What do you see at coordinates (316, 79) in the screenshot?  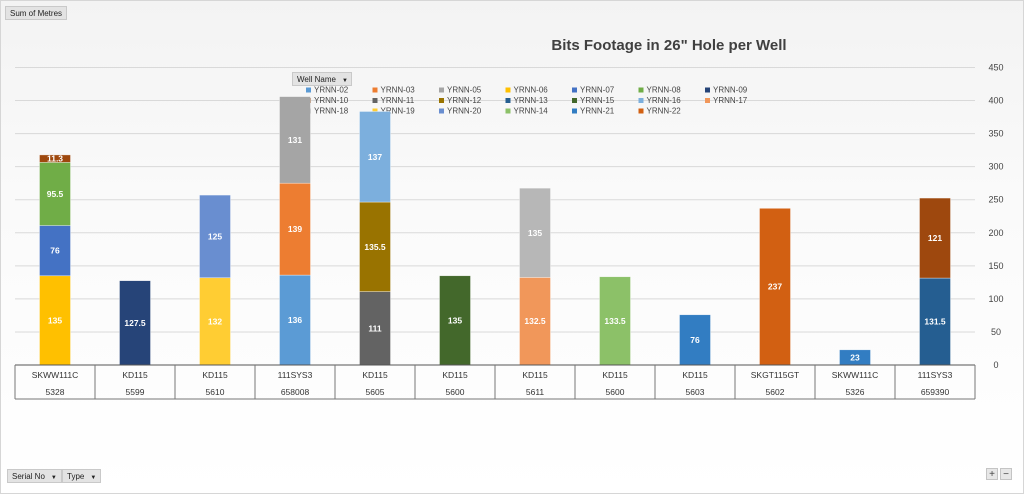 I see `legend-field-label: Well Name` at bounding box center [316, 79].